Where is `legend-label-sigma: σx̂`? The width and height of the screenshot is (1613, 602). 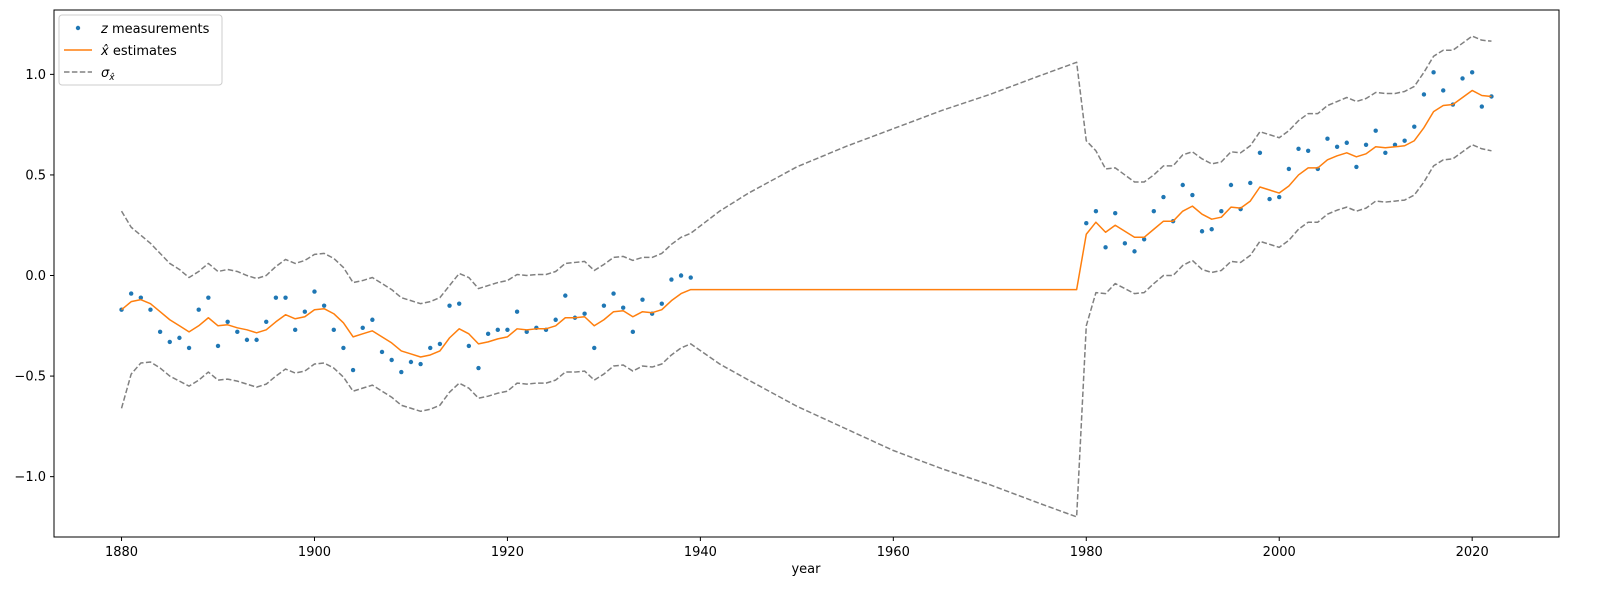
legend-label-sigma: σx̂ is located at coordinates (108, 74).